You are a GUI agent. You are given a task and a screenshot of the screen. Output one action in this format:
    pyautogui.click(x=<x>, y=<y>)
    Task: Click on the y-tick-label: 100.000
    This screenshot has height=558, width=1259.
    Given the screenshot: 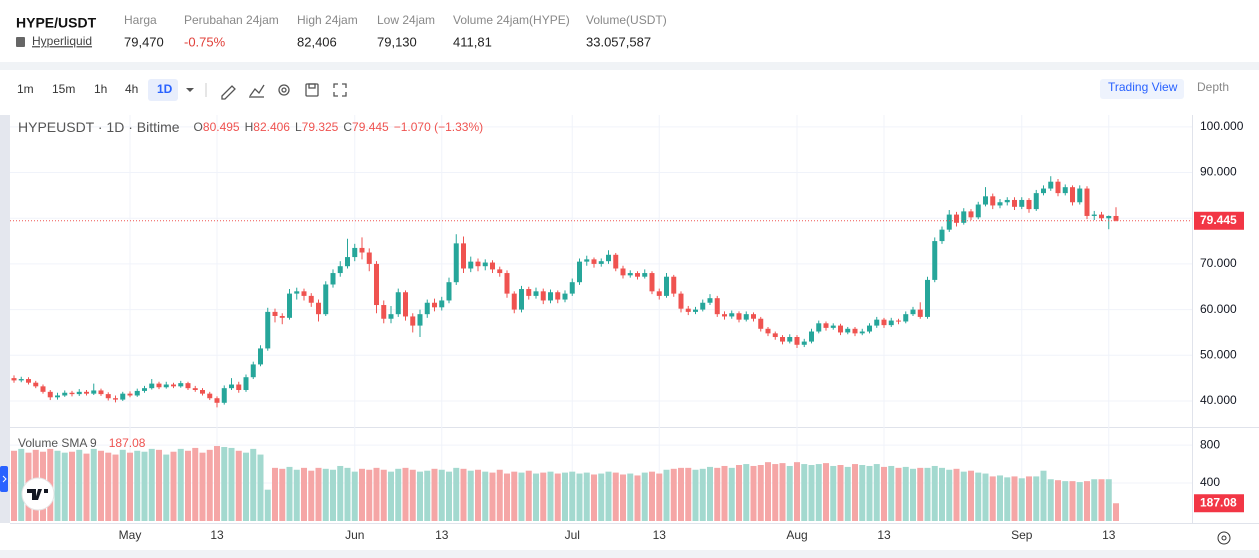 What is the action you would take?
    pyautogui.click(x=1222, y=126)
    